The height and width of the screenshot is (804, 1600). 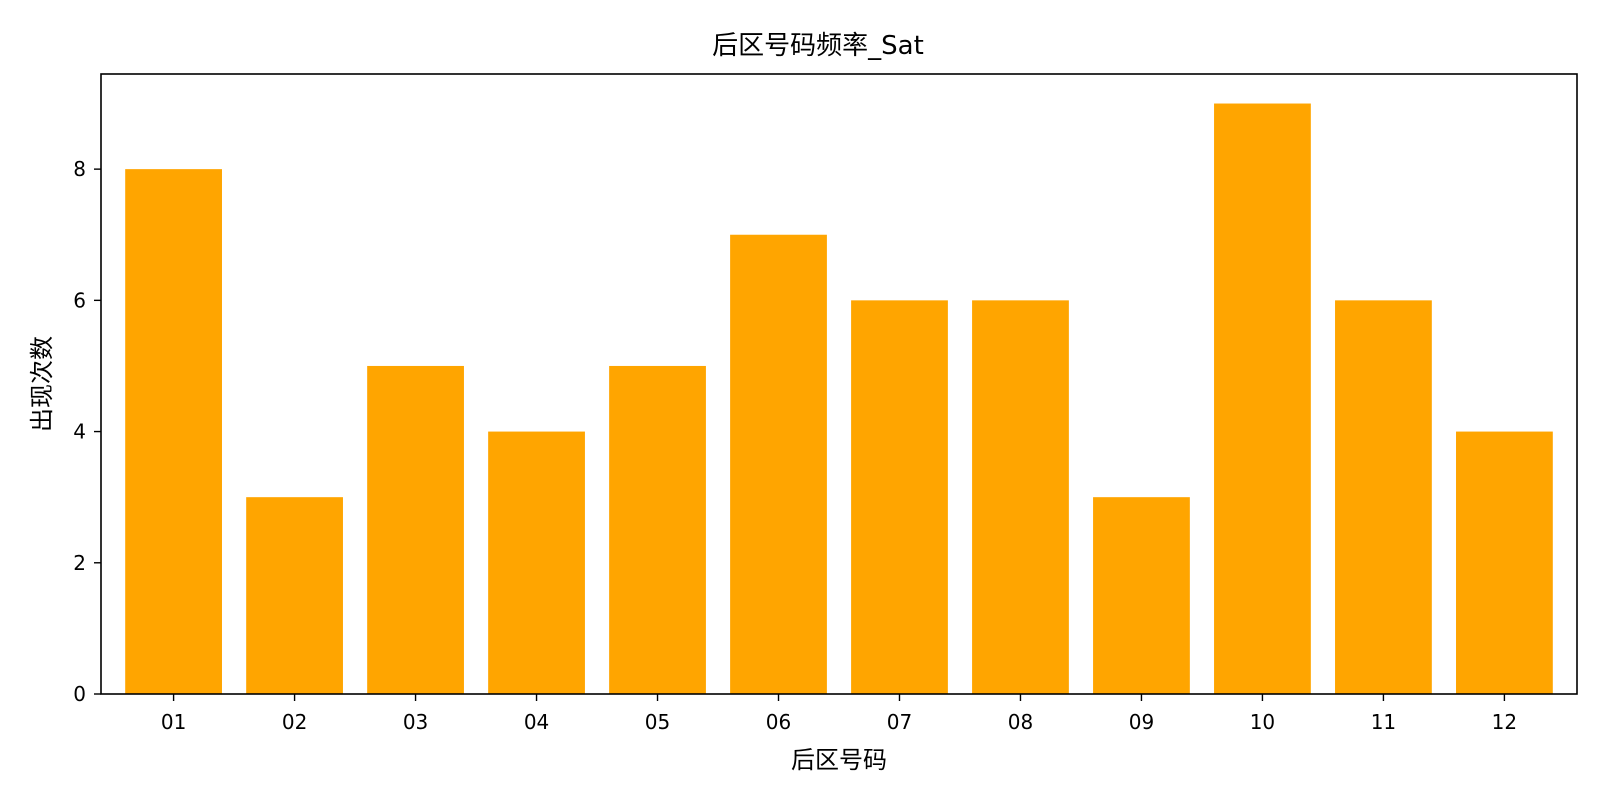 What do you see at coordinates (79, 563) in the screenshot?
I see `y-tick-label: 2` at bounding box center [79, 563].